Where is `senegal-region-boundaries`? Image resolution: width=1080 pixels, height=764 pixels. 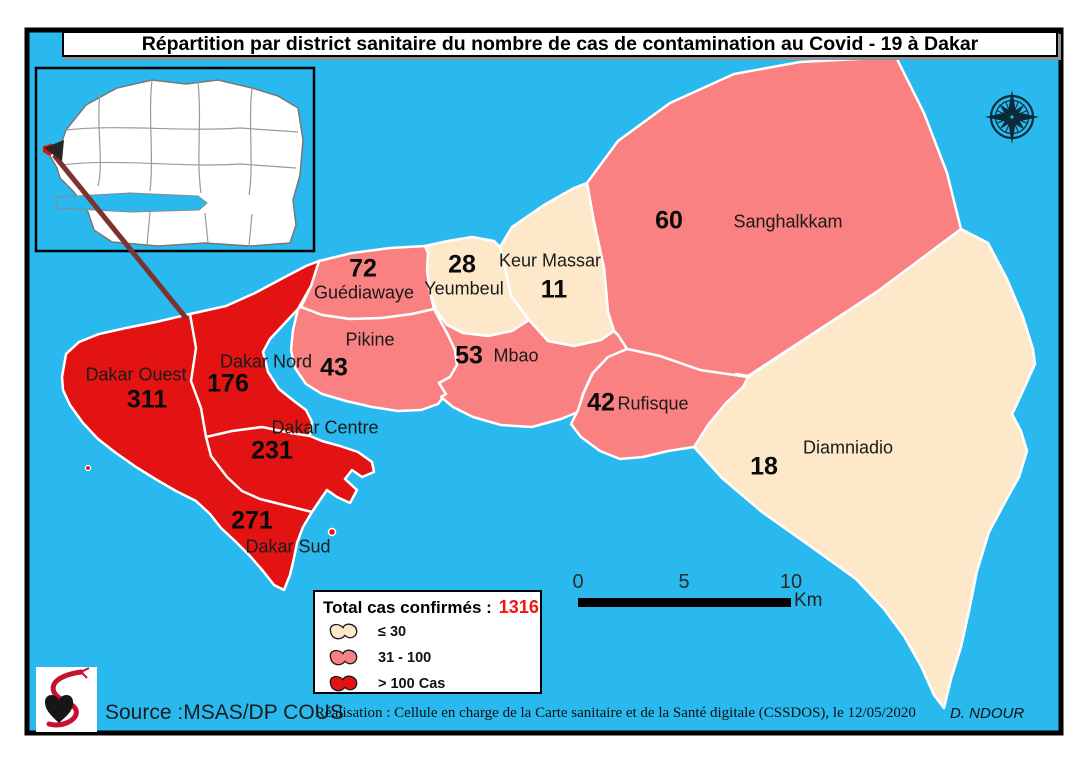 senegal-region-boundaries is located at coordinates (179, 163).